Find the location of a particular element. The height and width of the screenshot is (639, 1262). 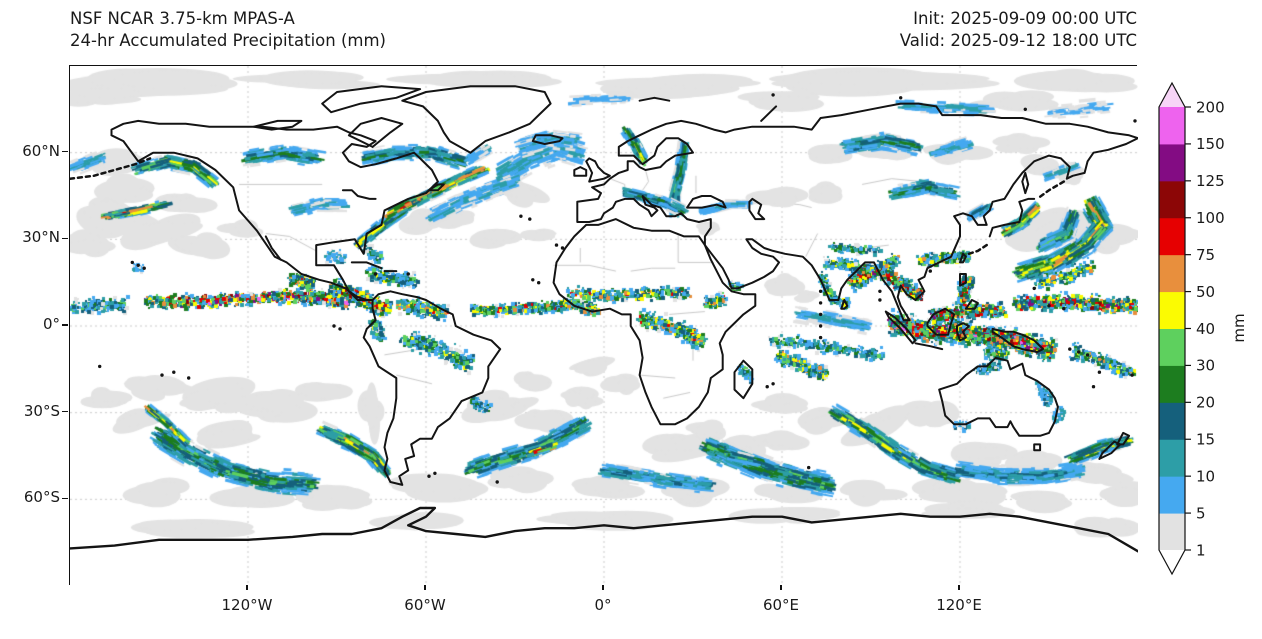

colorbar-tick-label: 10 is located at coordinates (1205, 476).